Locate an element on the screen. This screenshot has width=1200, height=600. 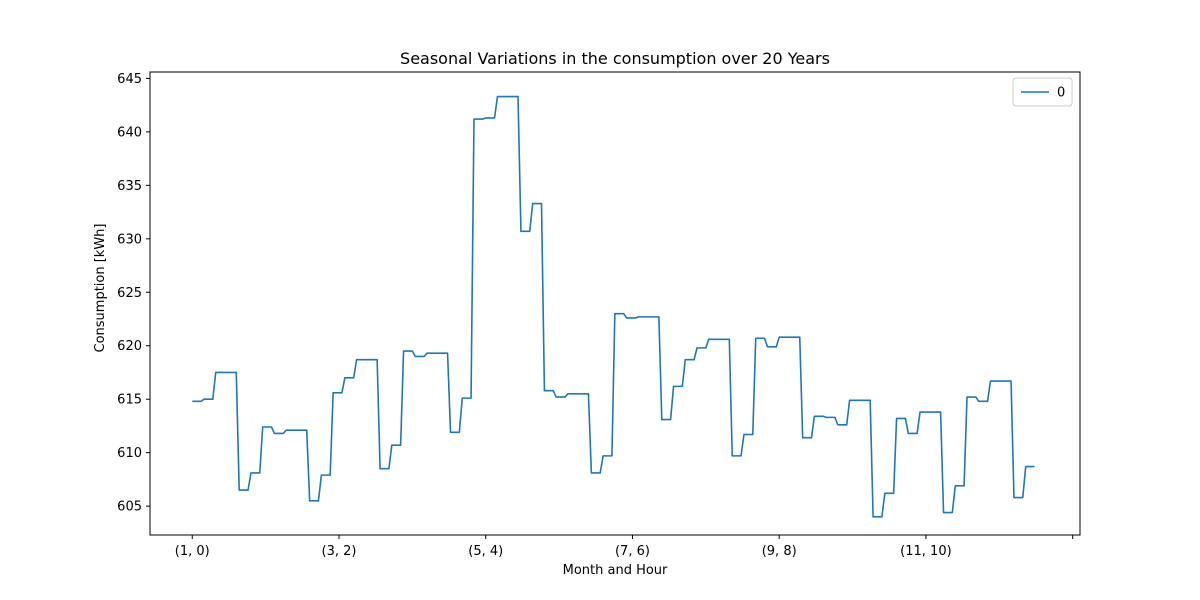
x-axis: (1, 0) (3, 2) (5, 4) (7, 6) (9, 8) (11, 10) is located at coordinates (624, 547).